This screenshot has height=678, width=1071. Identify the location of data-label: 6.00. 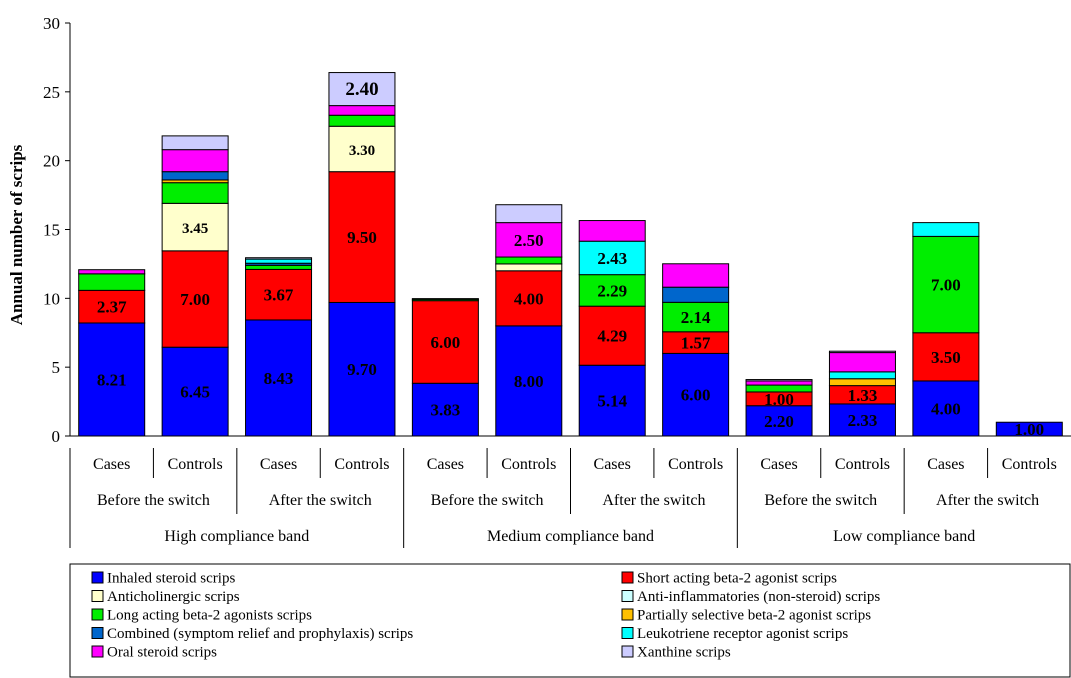
(446, 342).